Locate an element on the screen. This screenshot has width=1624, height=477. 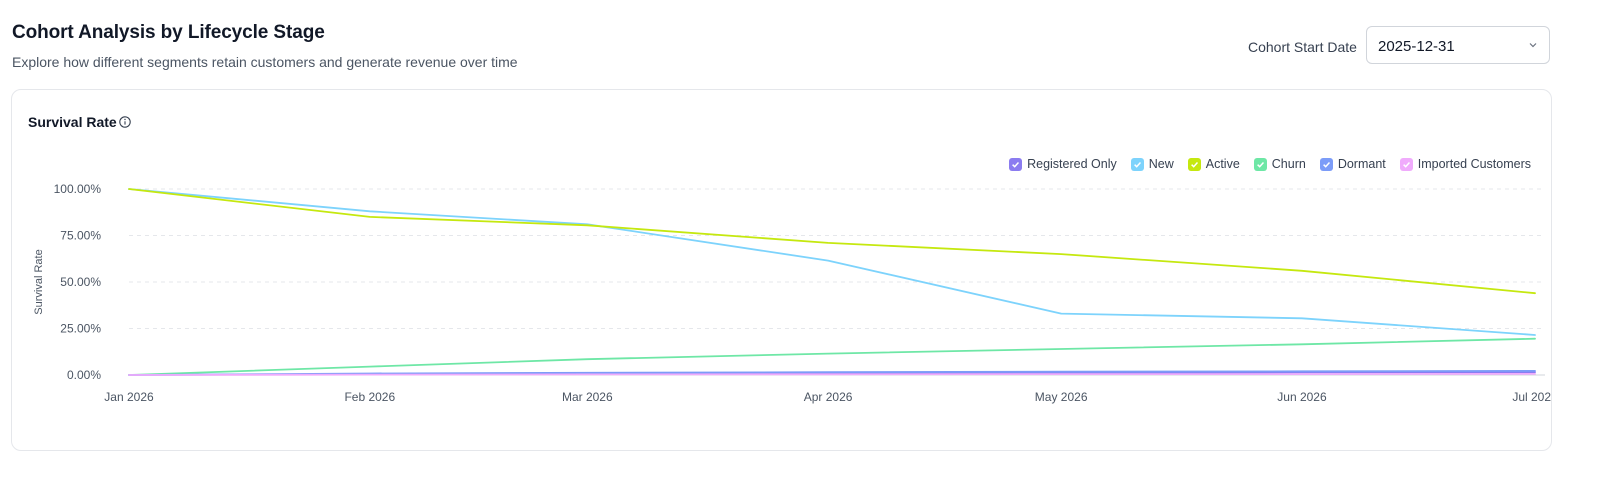
y-tick-label: 75.00% is located at coordinates (80, 236).